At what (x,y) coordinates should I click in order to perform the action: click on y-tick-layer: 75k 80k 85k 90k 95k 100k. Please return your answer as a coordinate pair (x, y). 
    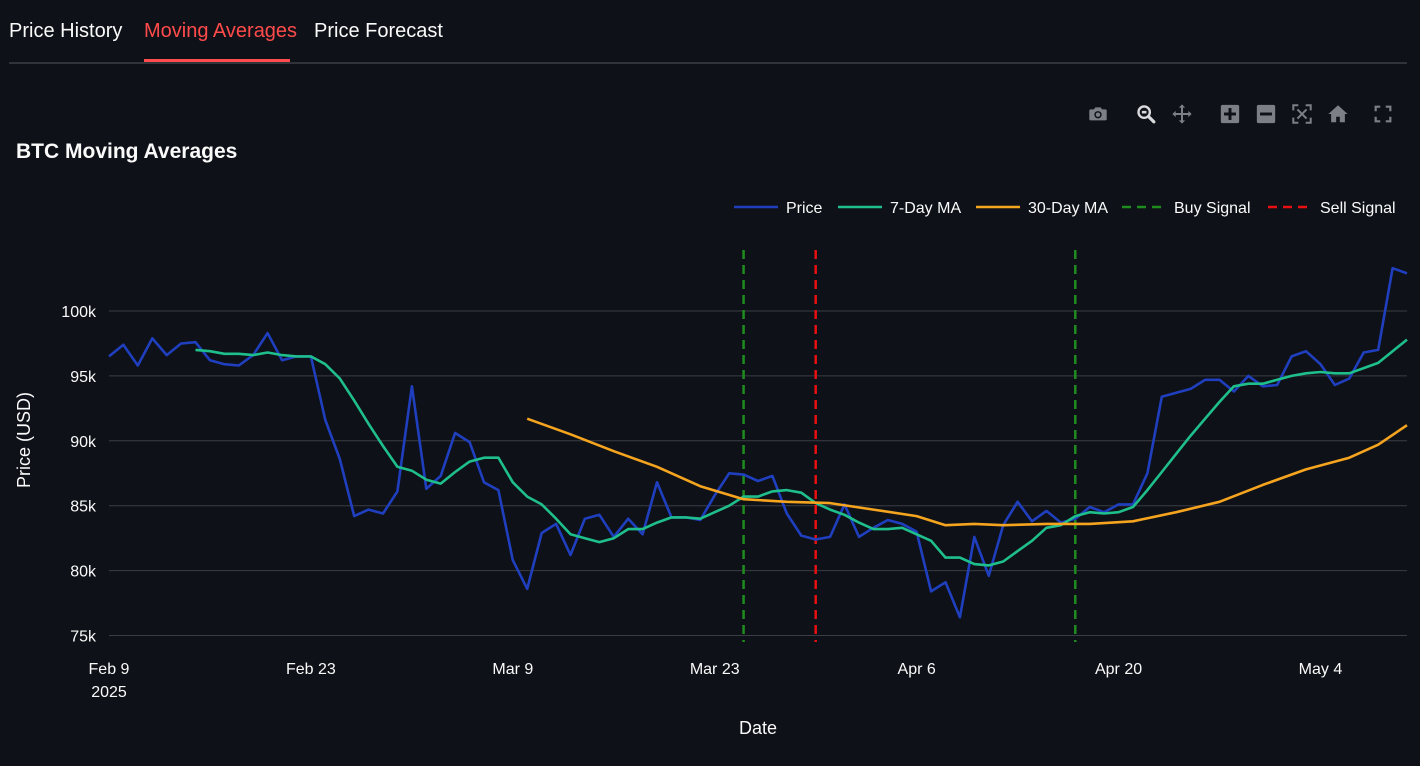
    Looking at the image, I should click on (79, 475).